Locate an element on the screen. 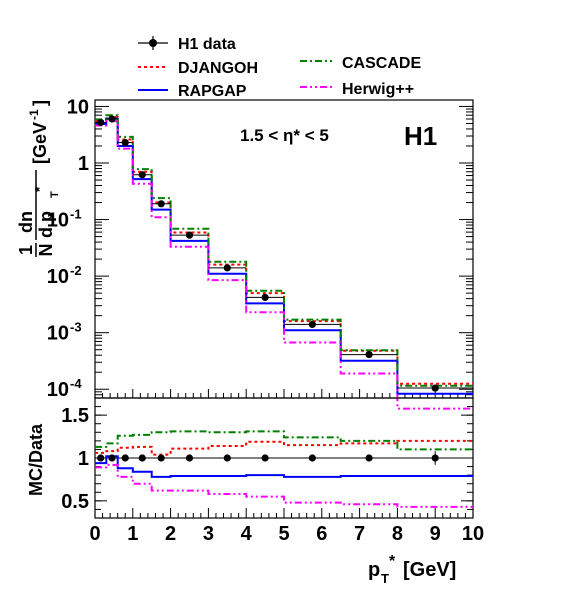 The height and width of the screenshot is (613, 567). upper-y-axis-title: 1 N dn d p T * [GeV -1 ] is located at coordinates (38, 178).